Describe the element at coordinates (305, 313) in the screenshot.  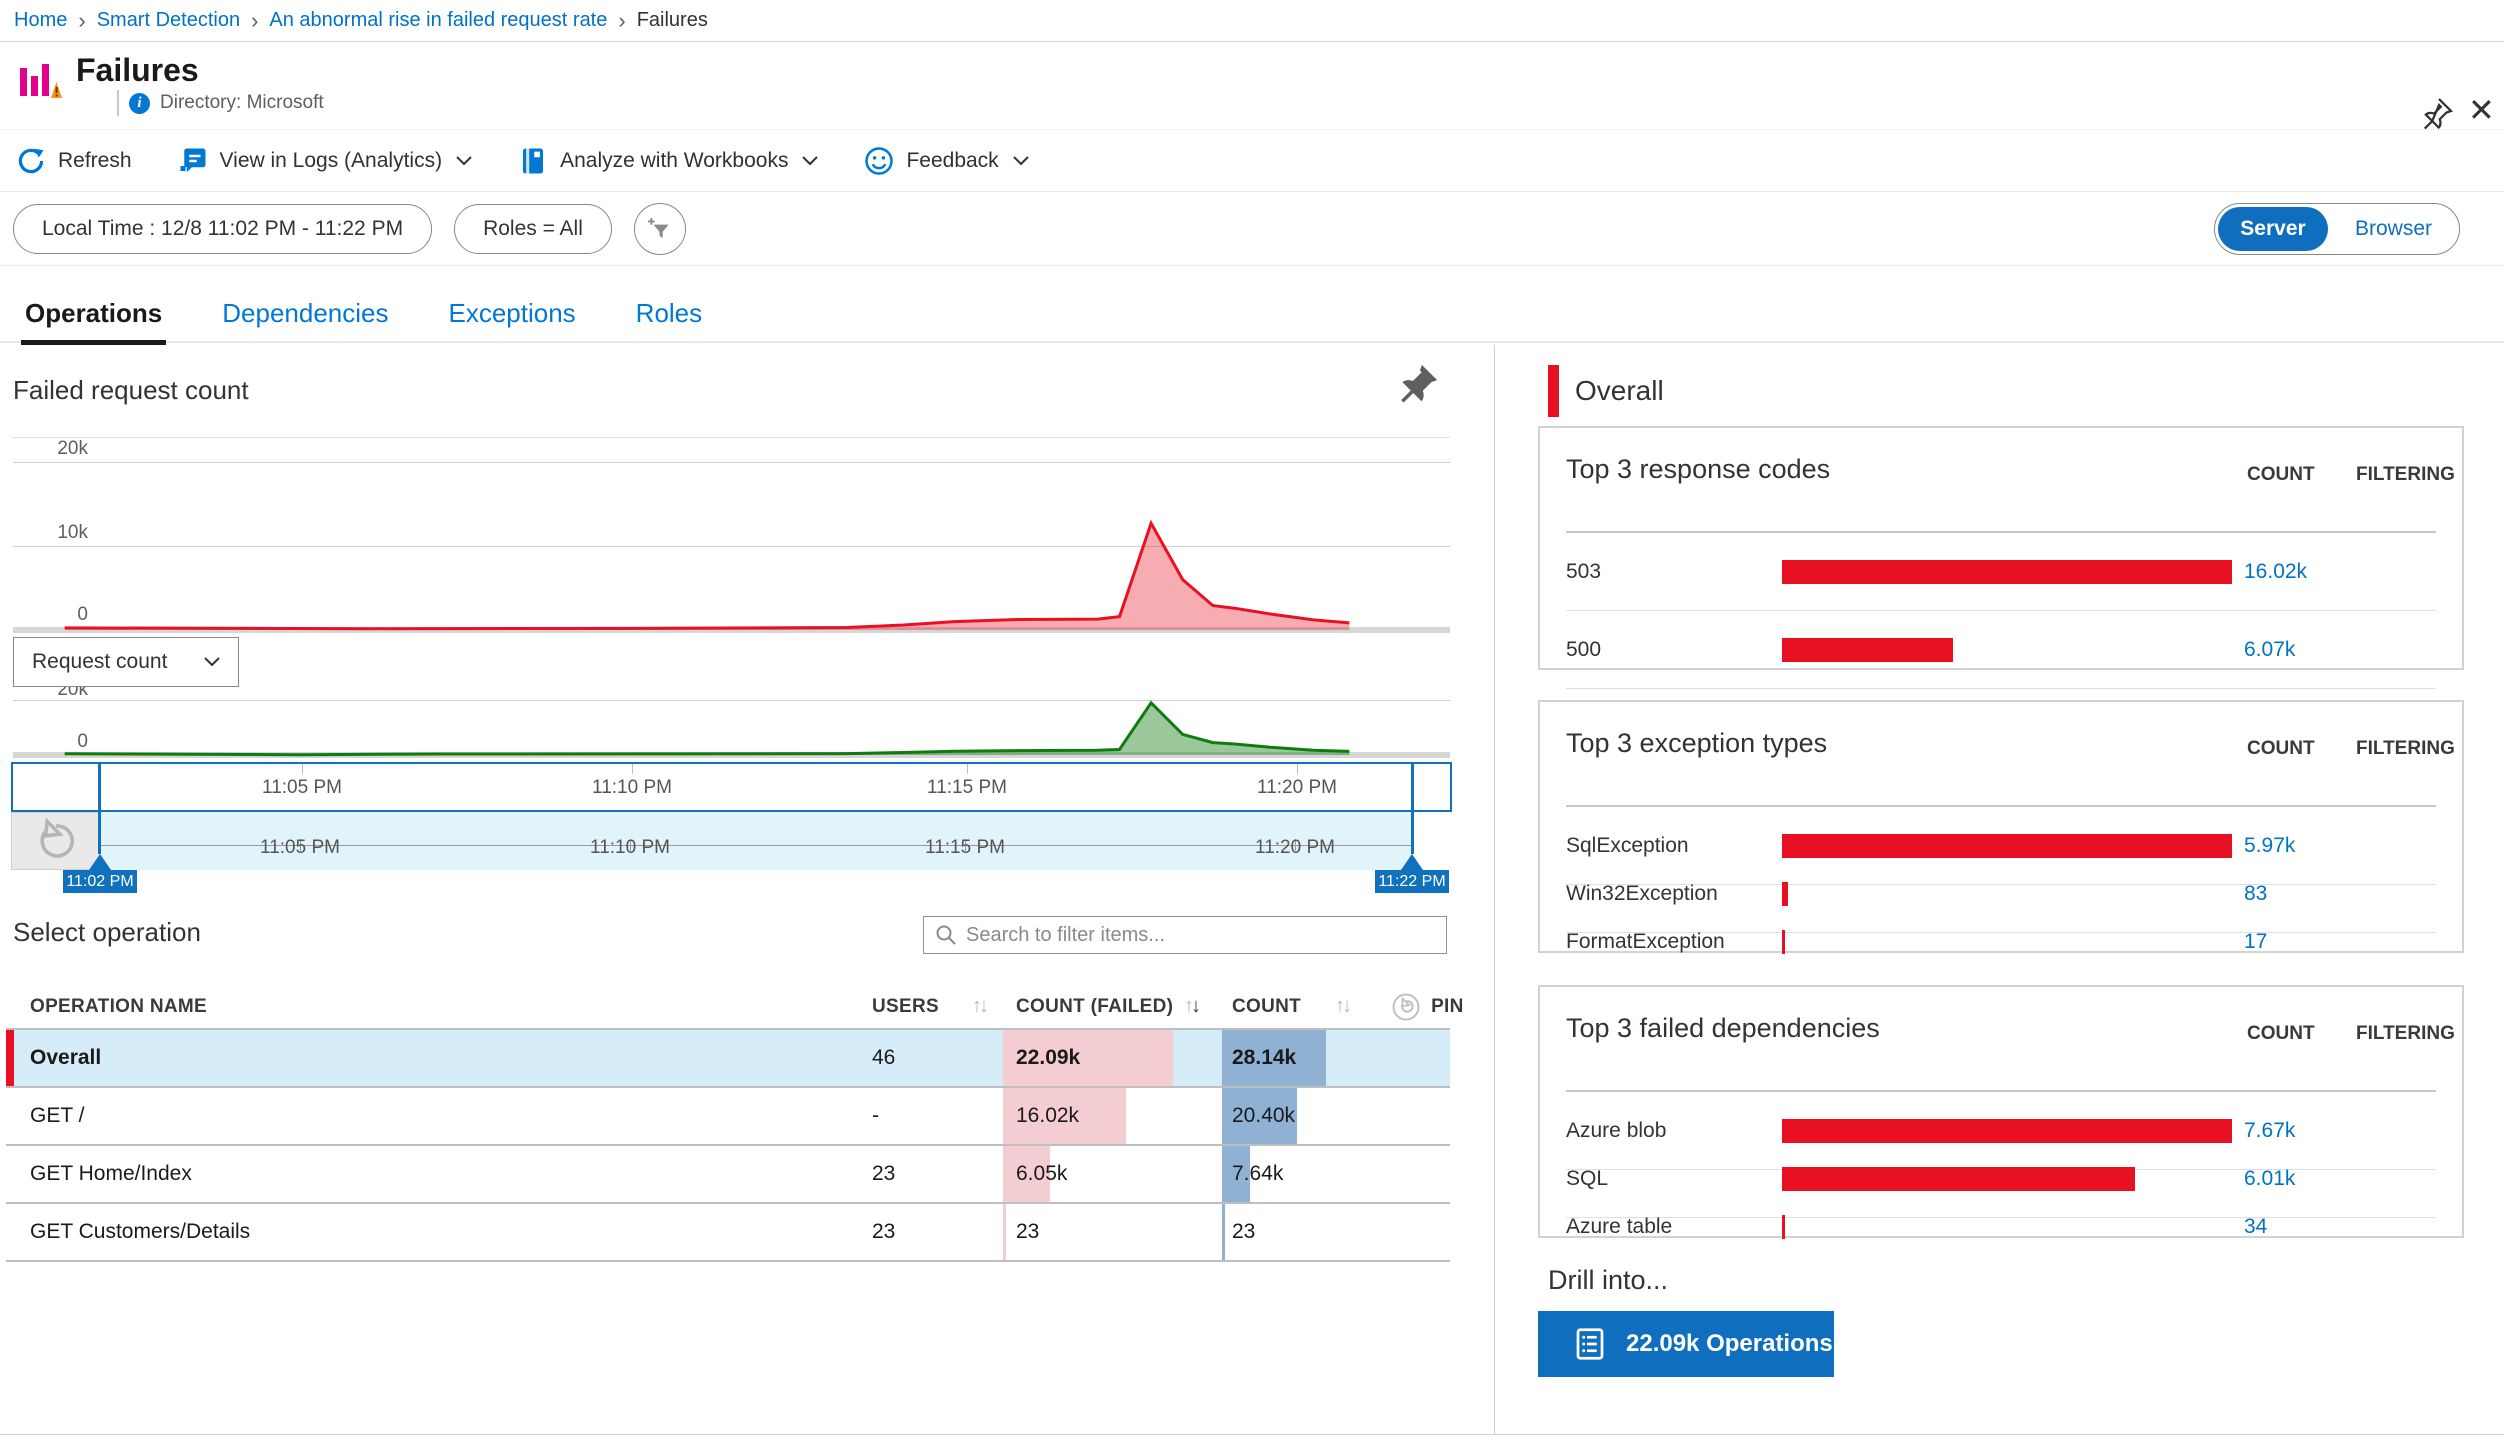
I see `tab-dependencies: Dependencies` at that location.